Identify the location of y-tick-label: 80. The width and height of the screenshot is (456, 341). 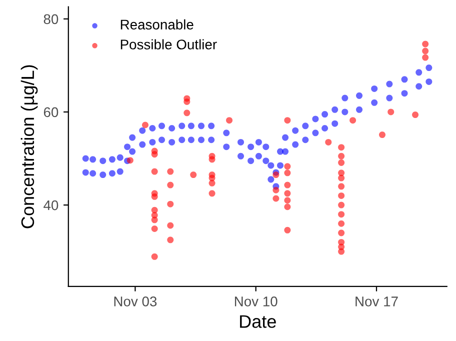
(51, 19).